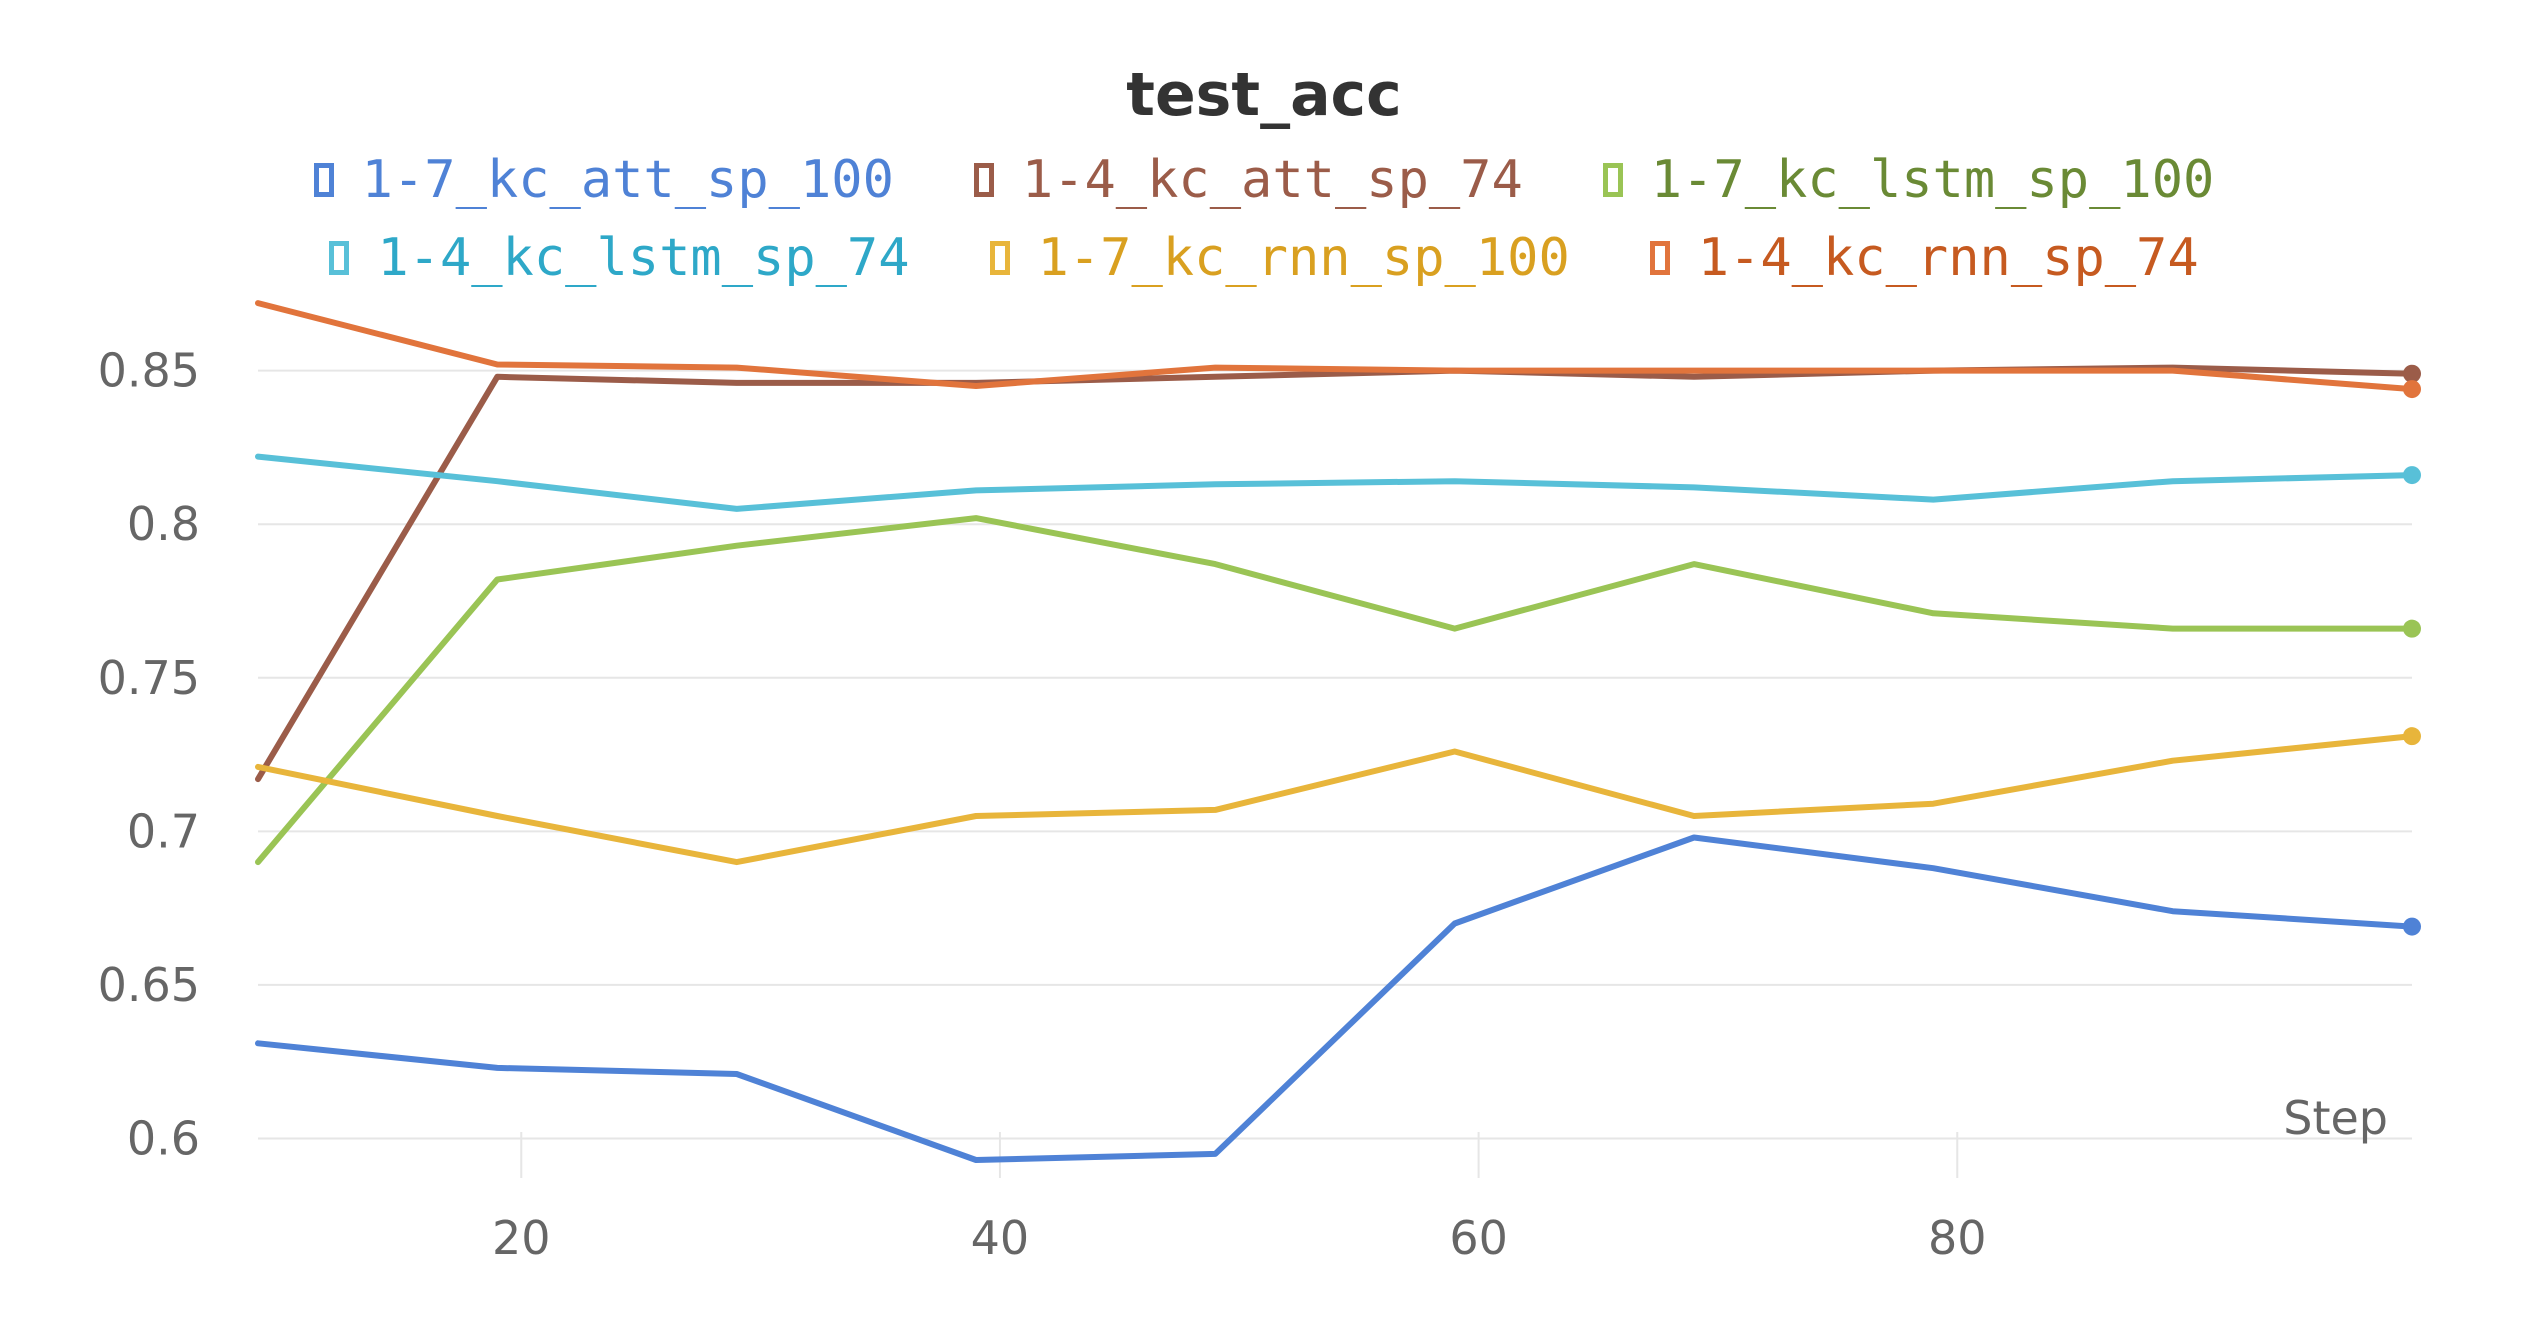  Describe the element at coordinates (1478, 1238) in the screenshot. I see `x-tick-label: 60` at that location.